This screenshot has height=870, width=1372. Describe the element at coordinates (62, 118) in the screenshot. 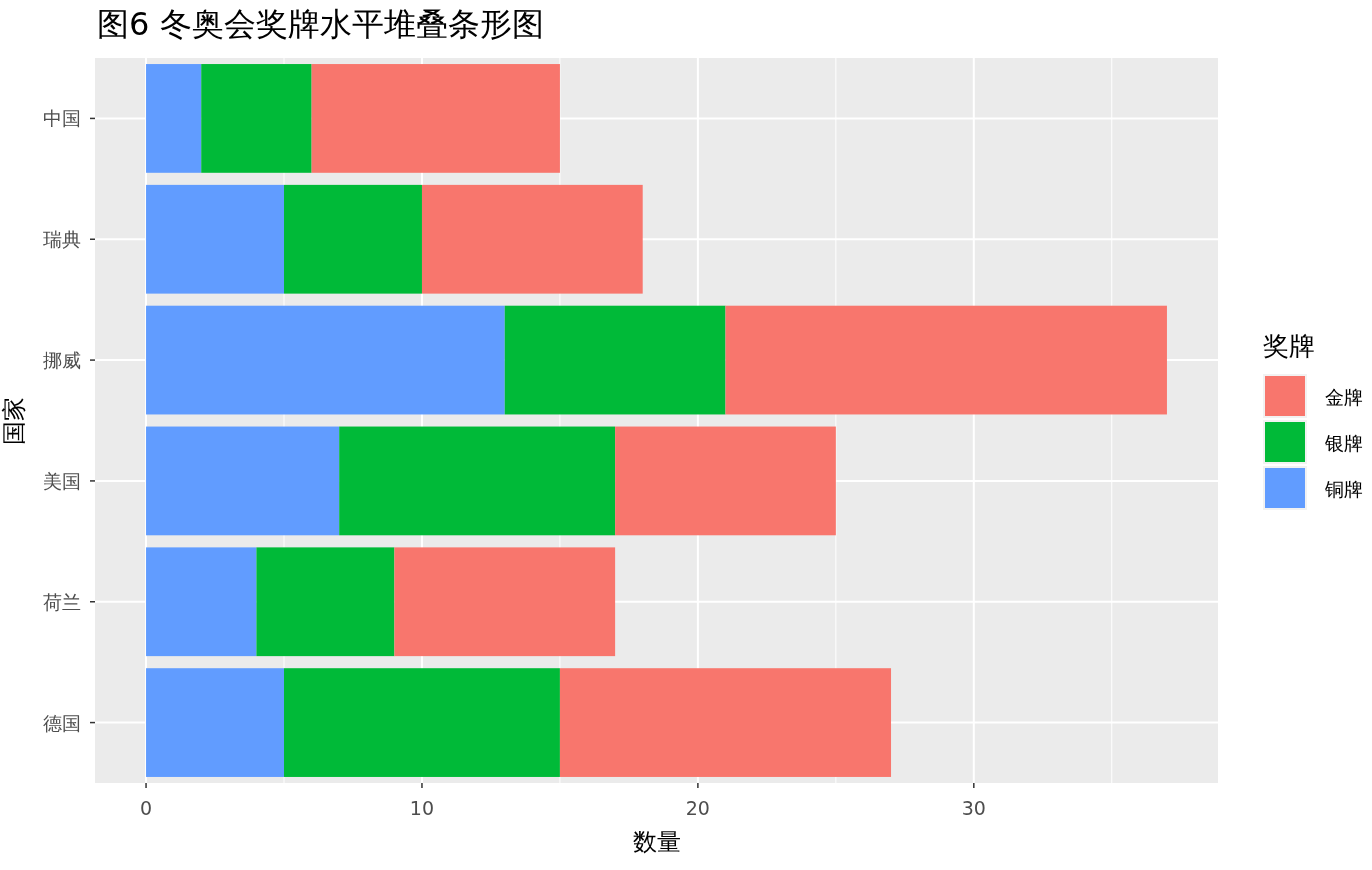

I see `y-tick-label: 中国` at that location.